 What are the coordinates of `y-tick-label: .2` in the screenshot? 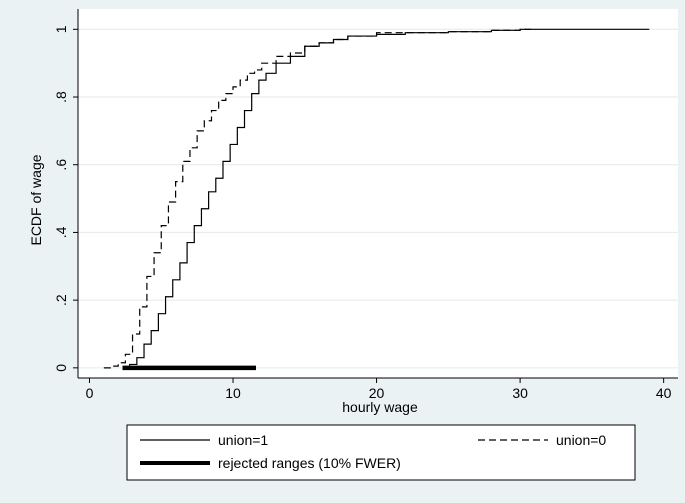 It's located at (61, 300).